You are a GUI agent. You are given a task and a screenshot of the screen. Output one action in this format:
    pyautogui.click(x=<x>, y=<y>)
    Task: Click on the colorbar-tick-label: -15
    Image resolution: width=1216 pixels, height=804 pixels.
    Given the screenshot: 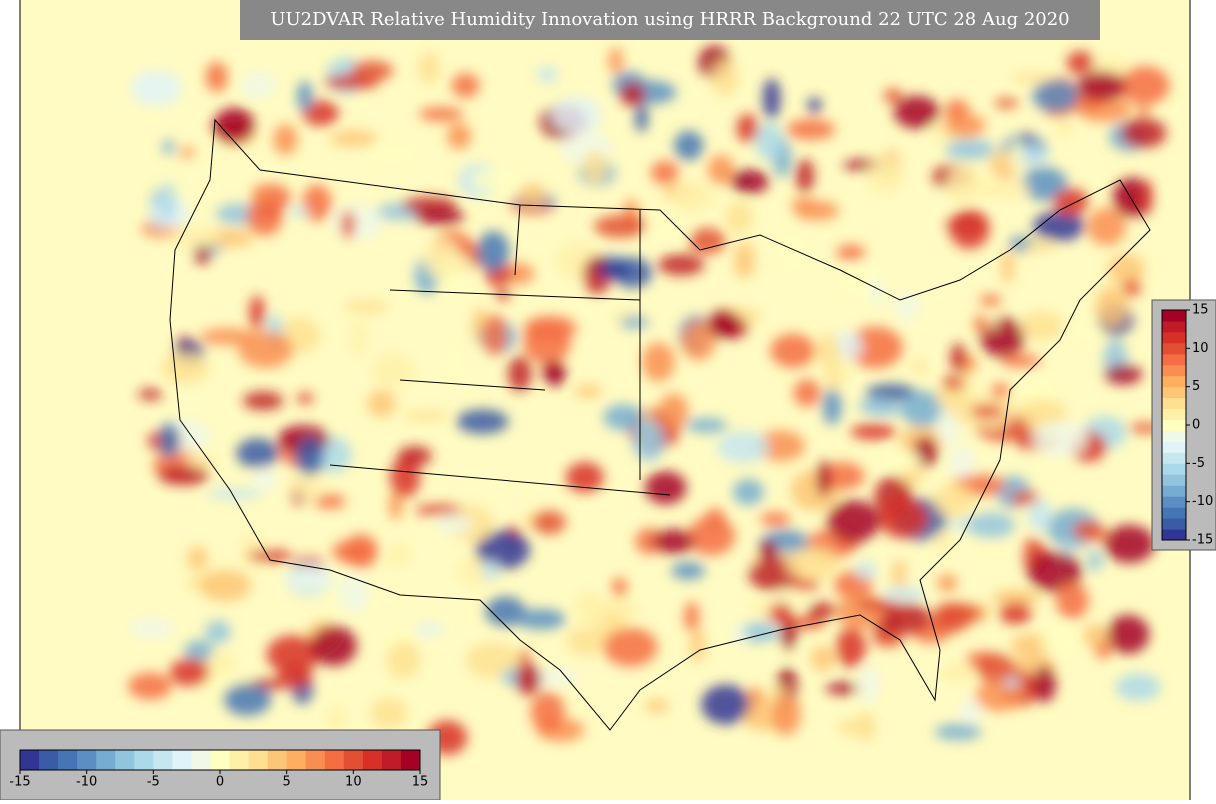 What is the action you would take?
    pyautogui.click(x=1202, y=540)
    